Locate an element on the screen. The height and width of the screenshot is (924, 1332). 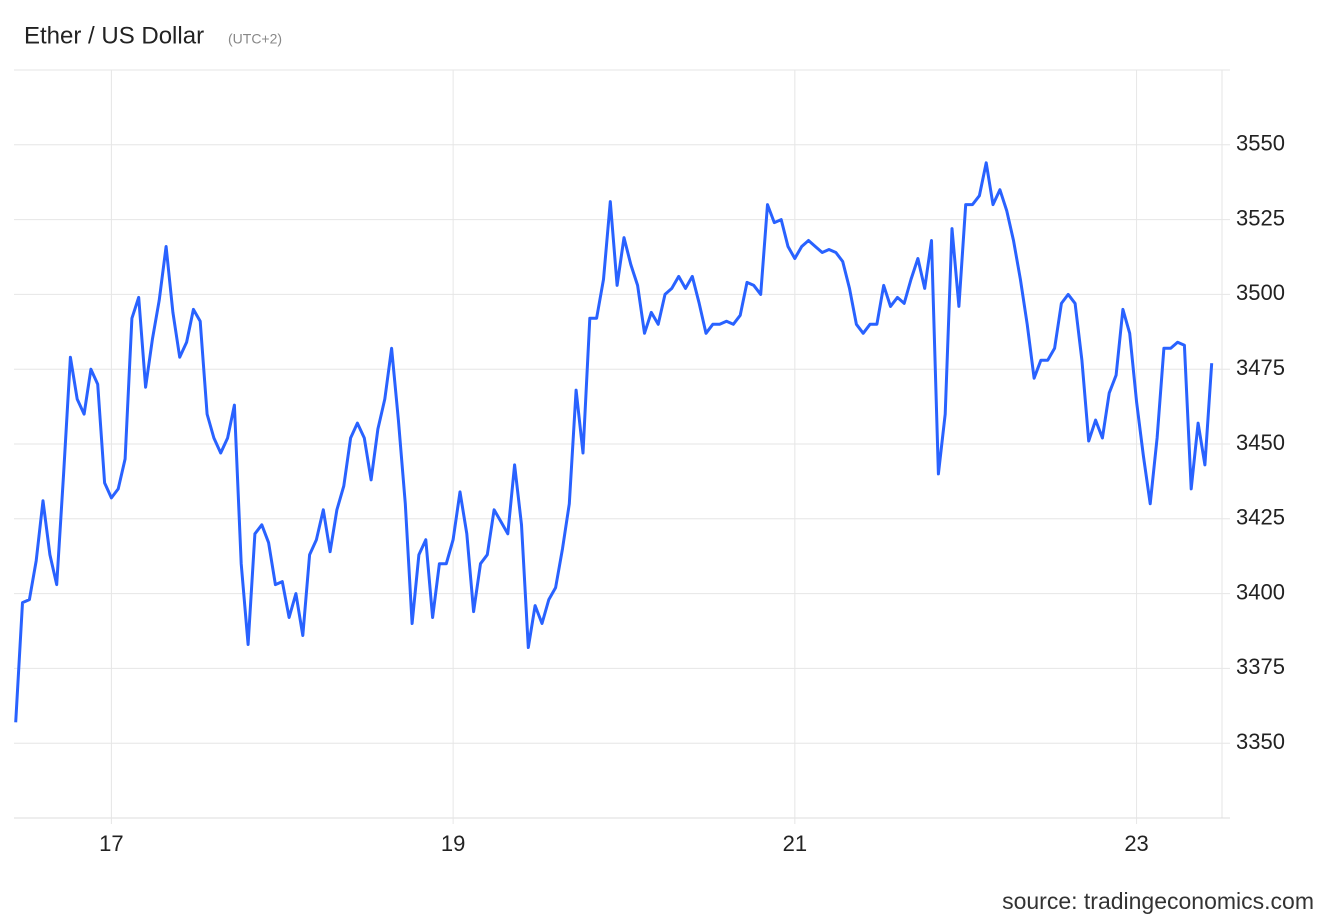
source: source: tradingeconomics.com is located at coordinates (1158, 901).